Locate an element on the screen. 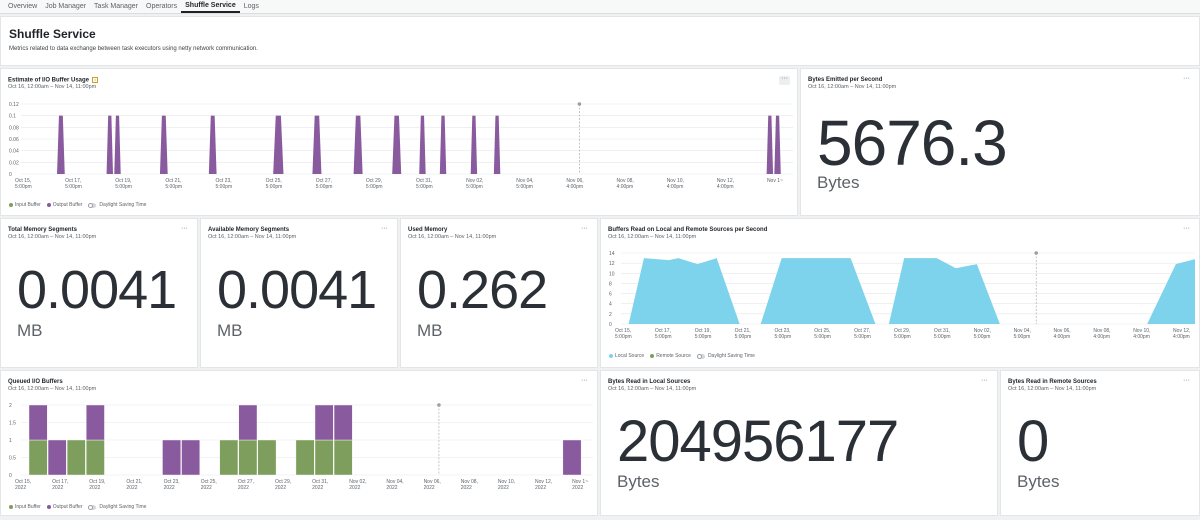 The image size is (1200, 520). x-tick-label: Nov 02, is located at coordinates (357, 482).